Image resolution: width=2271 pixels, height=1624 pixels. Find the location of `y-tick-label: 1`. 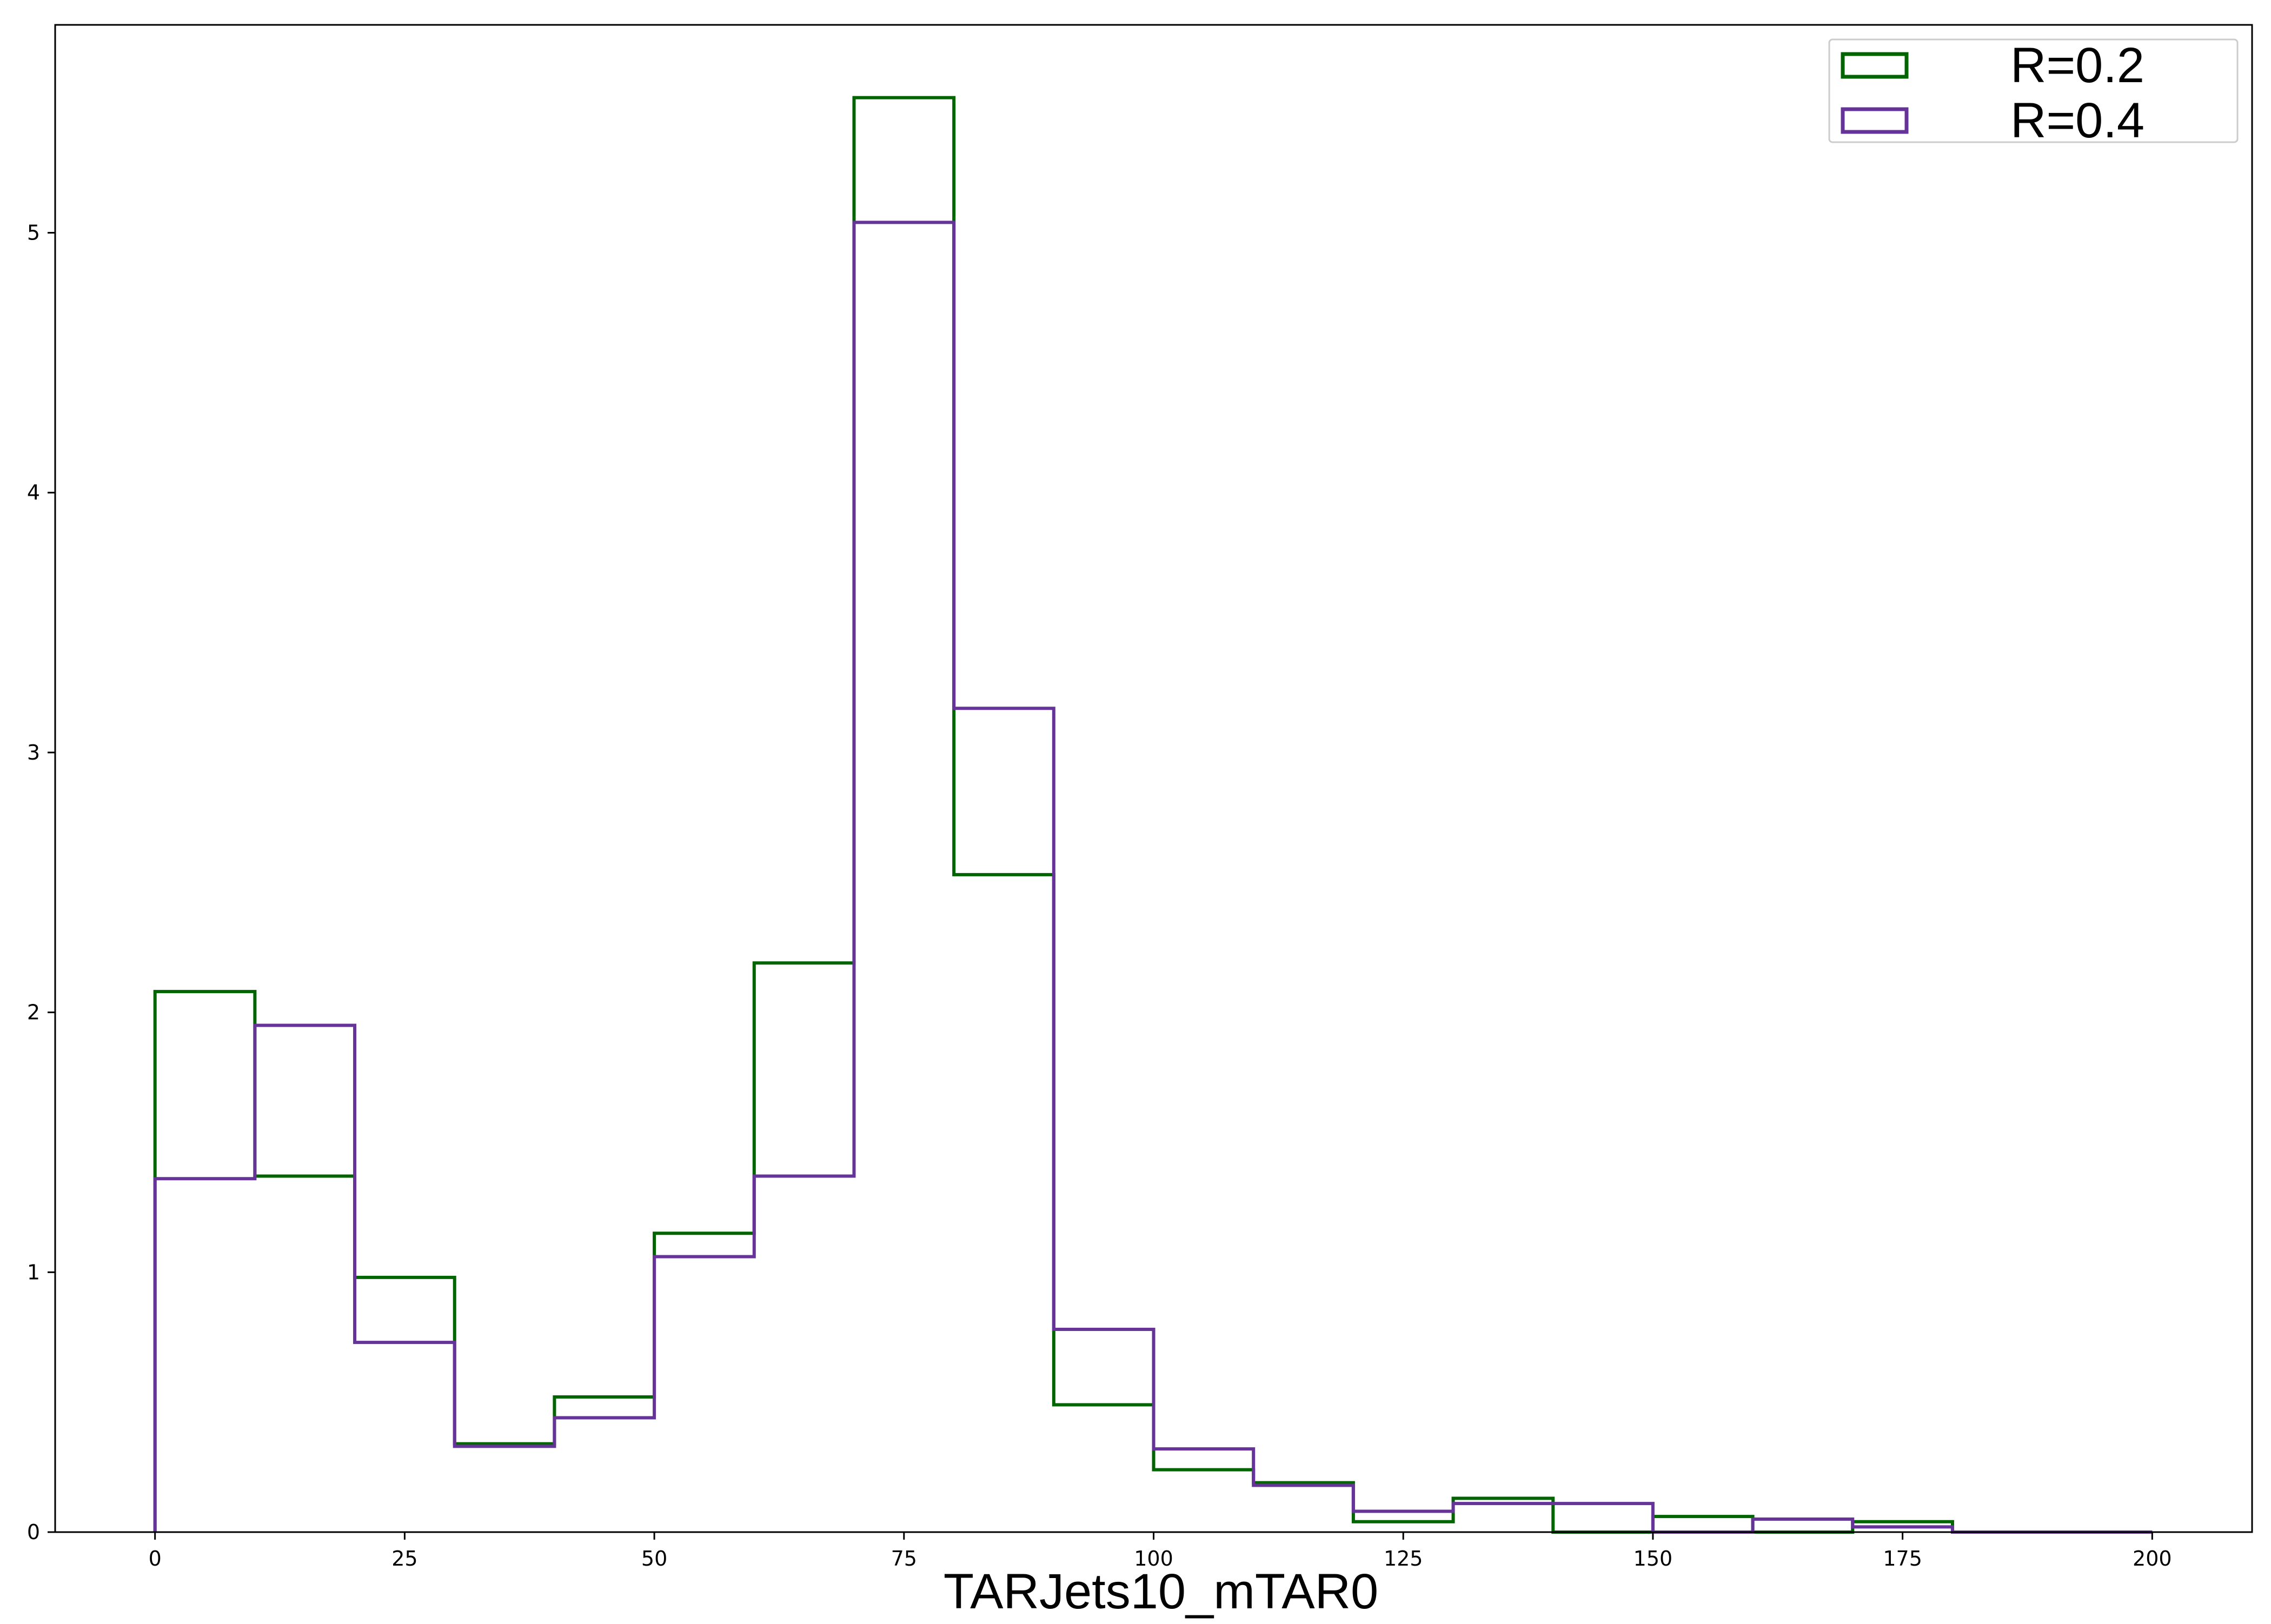

y-tick-label: 1 is located at coordinates (33, 1272).